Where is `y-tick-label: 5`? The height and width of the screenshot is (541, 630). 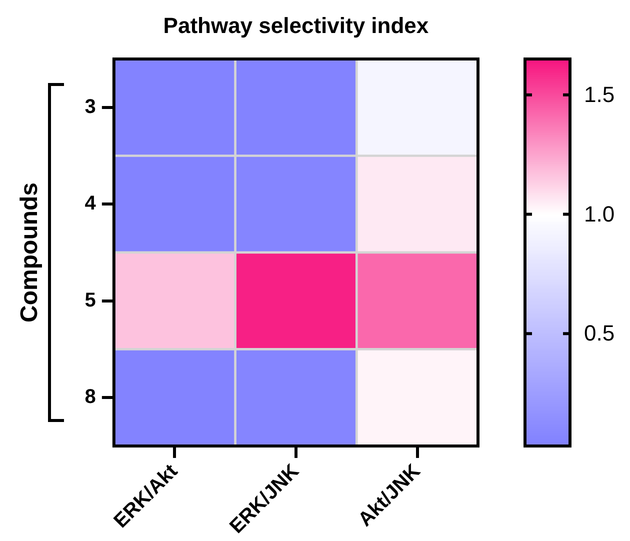
y-tick-label: 5 is located at coordinates (90, 300).